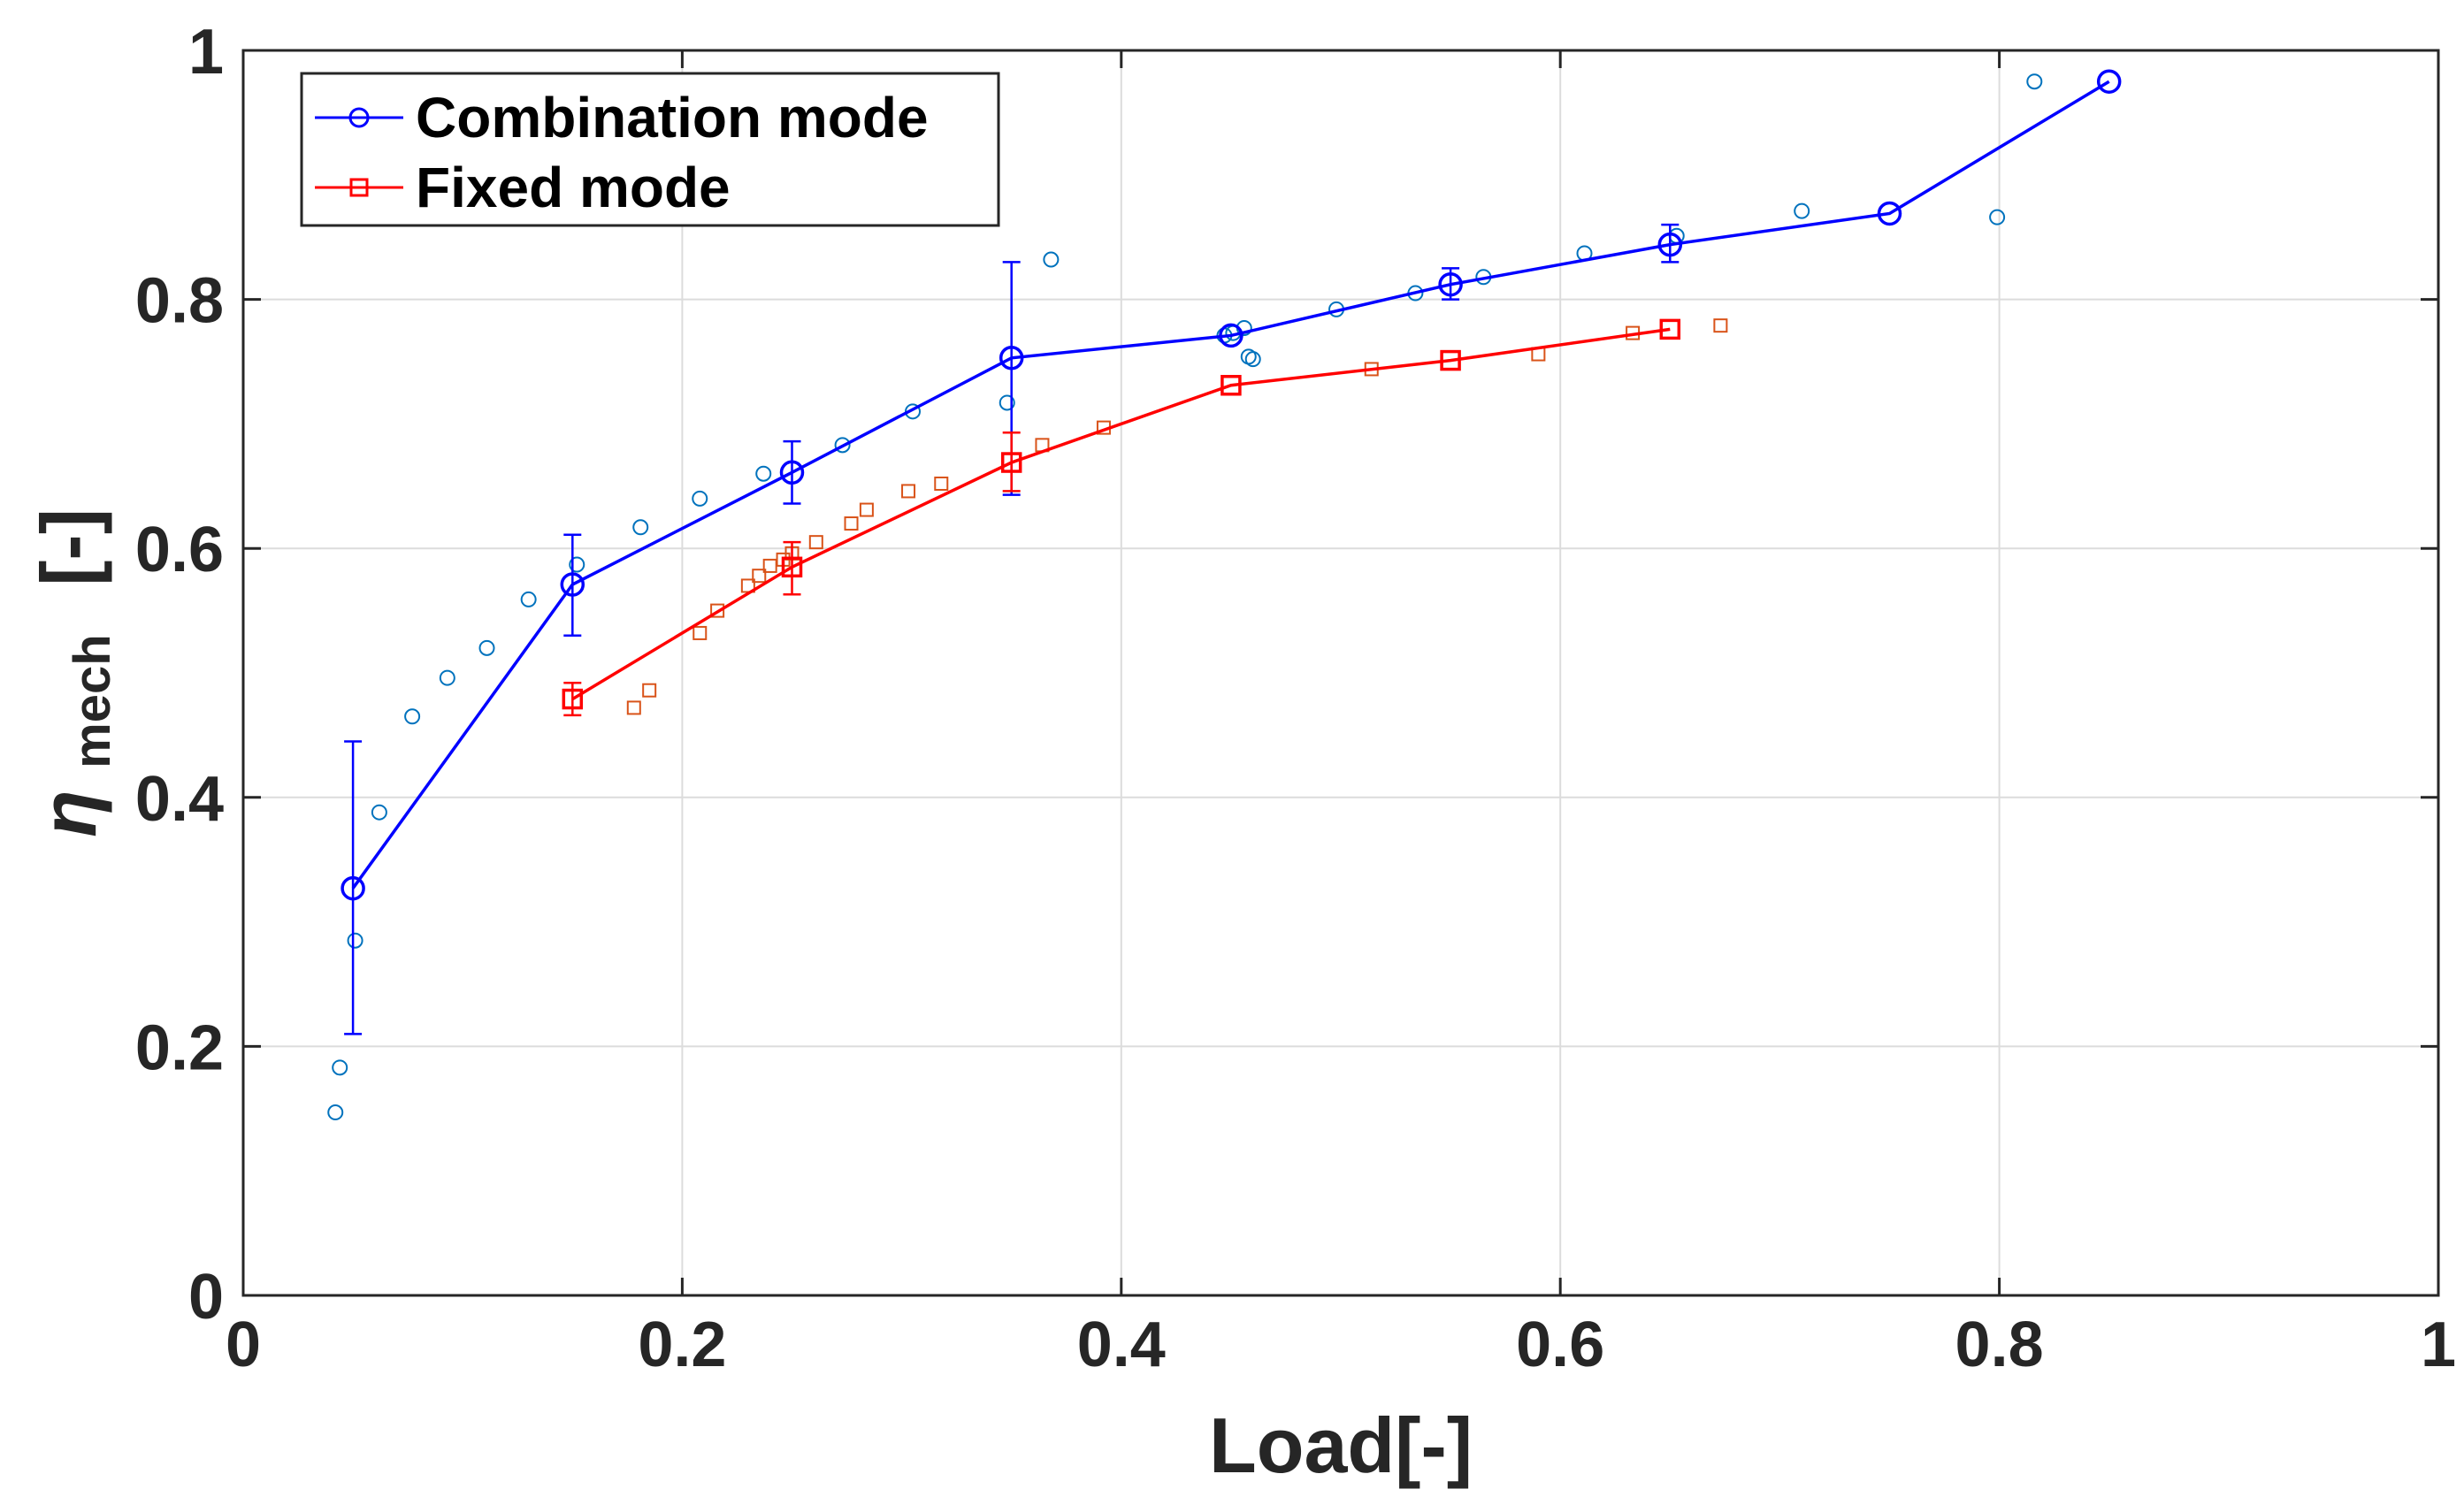 The width and height of the screenshot is (2464, 1497). I want to click on y-tick-label: 0.2, so click(179, 1047).